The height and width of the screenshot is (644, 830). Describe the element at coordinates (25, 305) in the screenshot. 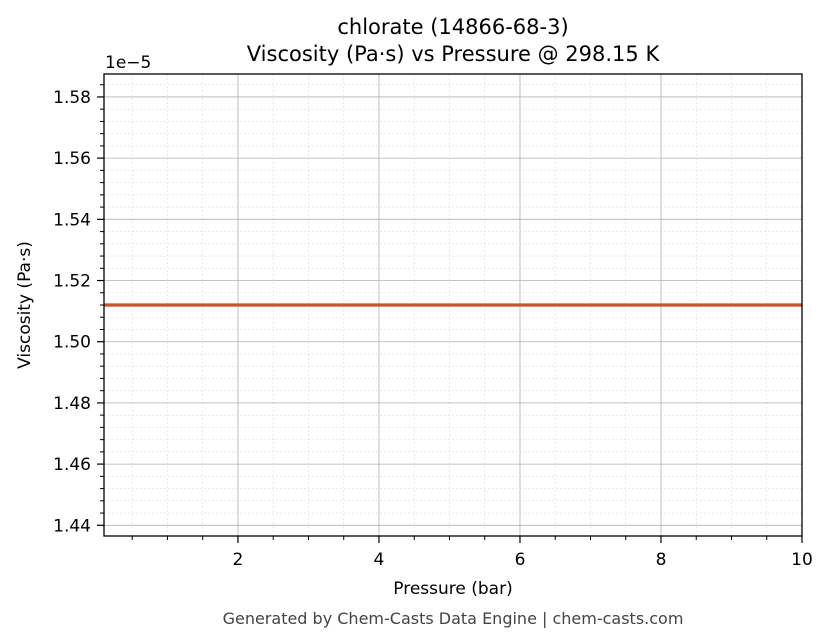

I see `y-axis-label: Viscosity (Pa·s)` at that location.